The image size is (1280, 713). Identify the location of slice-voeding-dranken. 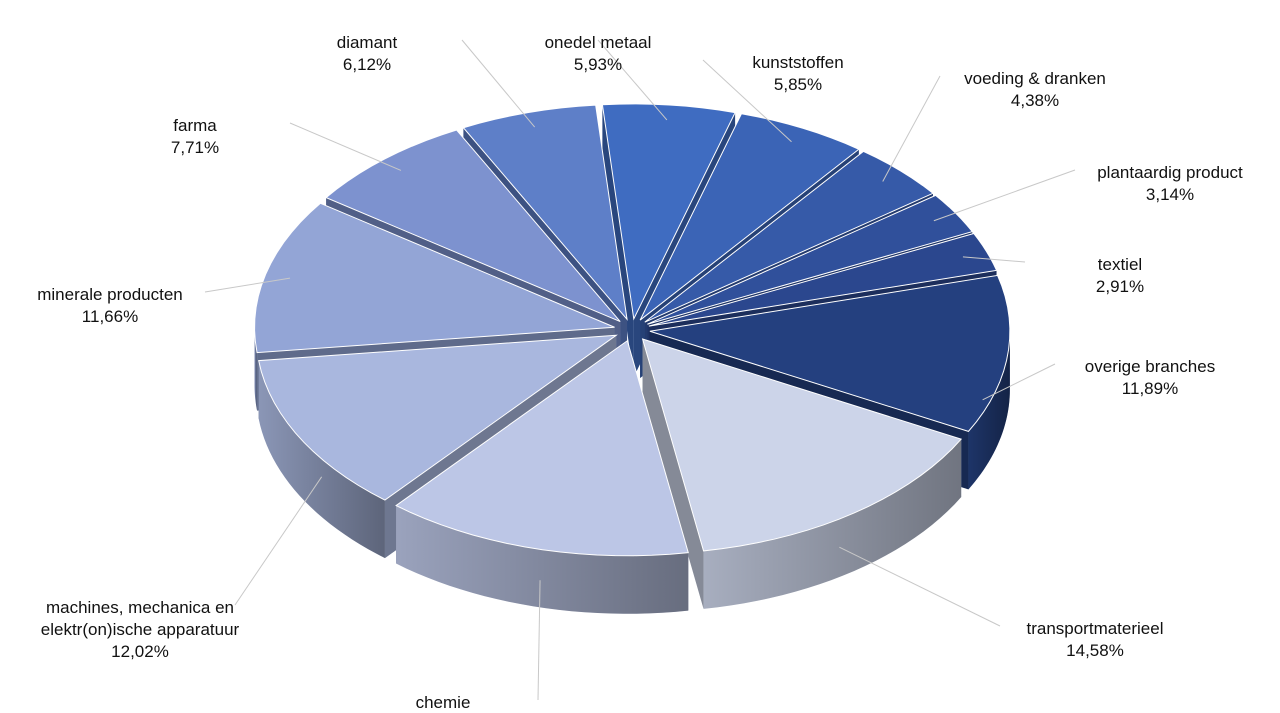
(789, 236).